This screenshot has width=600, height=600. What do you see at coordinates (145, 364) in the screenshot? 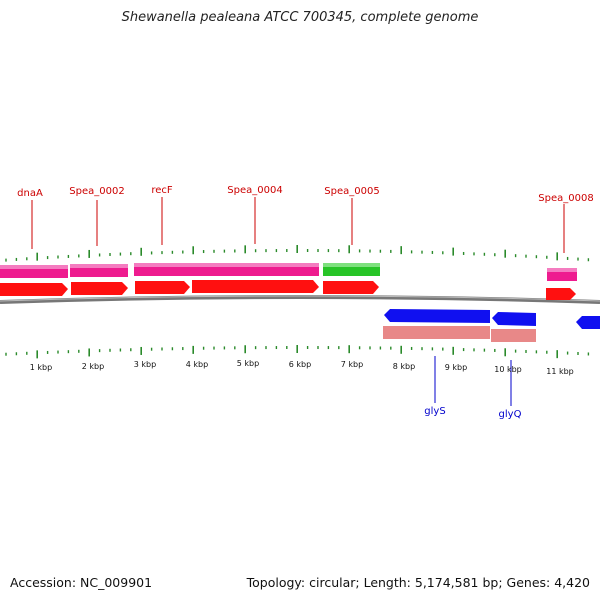
I see `kbp-label-3: 3 kbp` at bounding box center [145, 364].